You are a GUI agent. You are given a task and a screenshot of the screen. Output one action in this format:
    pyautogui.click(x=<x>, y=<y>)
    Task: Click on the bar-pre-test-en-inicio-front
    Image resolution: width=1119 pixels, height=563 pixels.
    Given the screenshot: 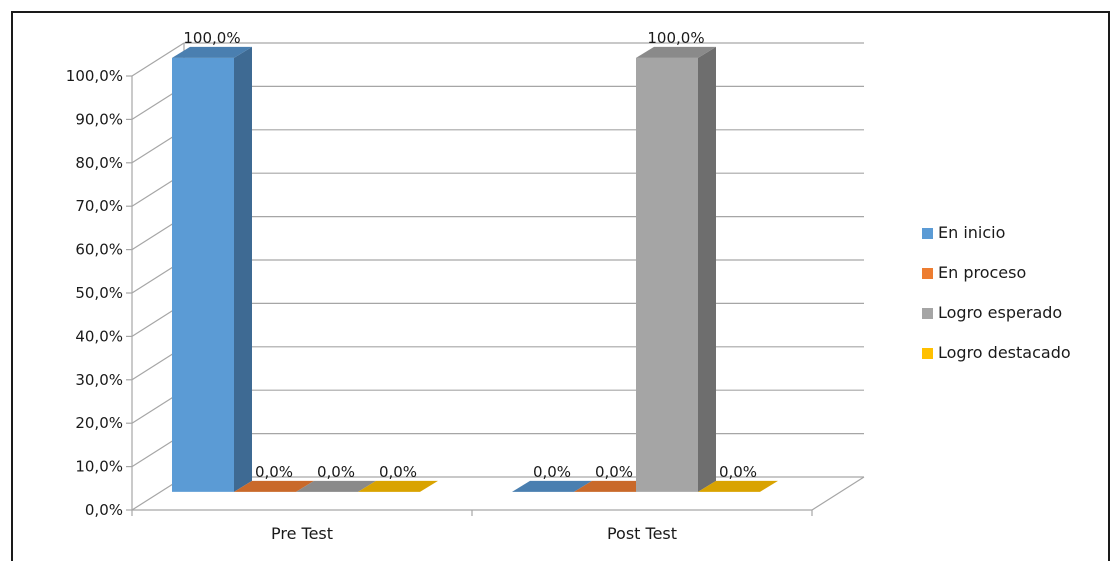 What is the action you would take?
    pyautogui.click(x=203, y=274)
    